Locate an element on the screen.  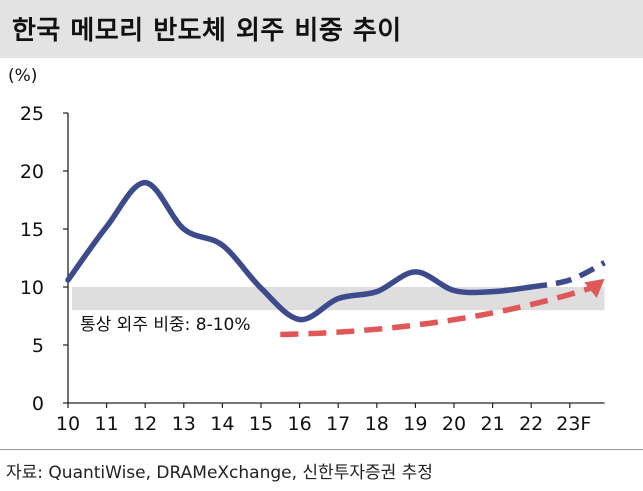
y-tick-label: 10 is located at coordinates (32, 288).